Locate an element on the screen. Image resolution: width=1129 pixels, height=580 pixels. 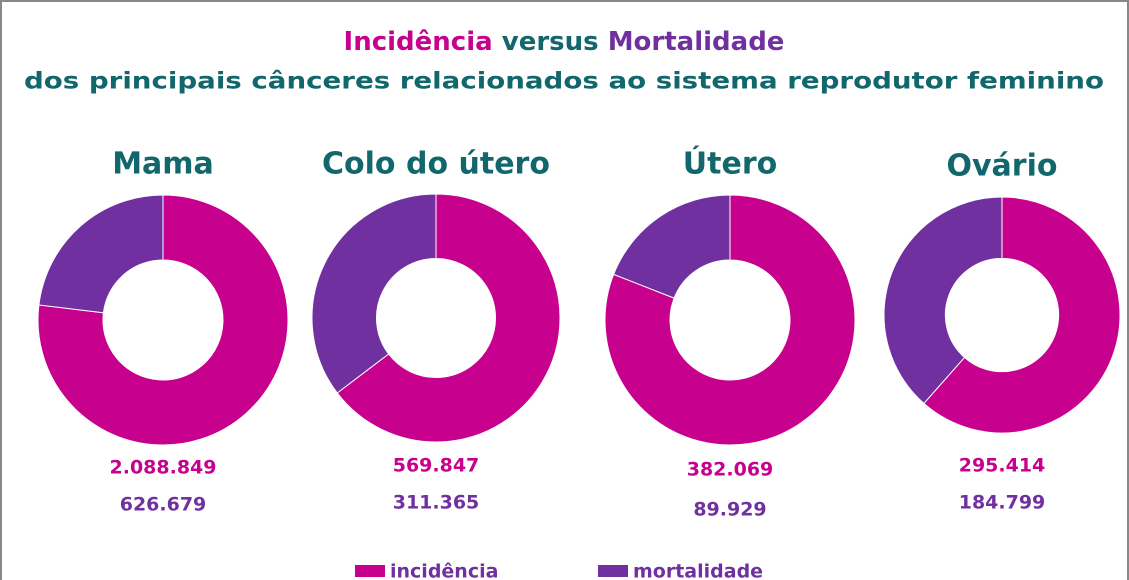
pie-title: Ovário is located at coordinates (1002, 166).